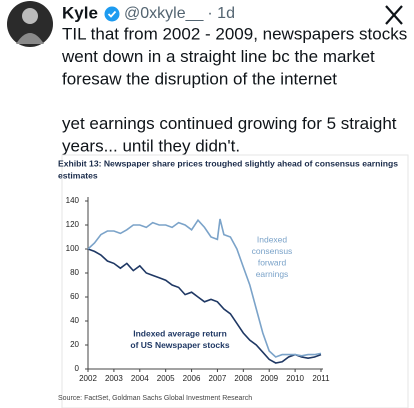 This screenshot has height=408, width=414. I want to click on x-tick-label: 2002, so click(88, 378).